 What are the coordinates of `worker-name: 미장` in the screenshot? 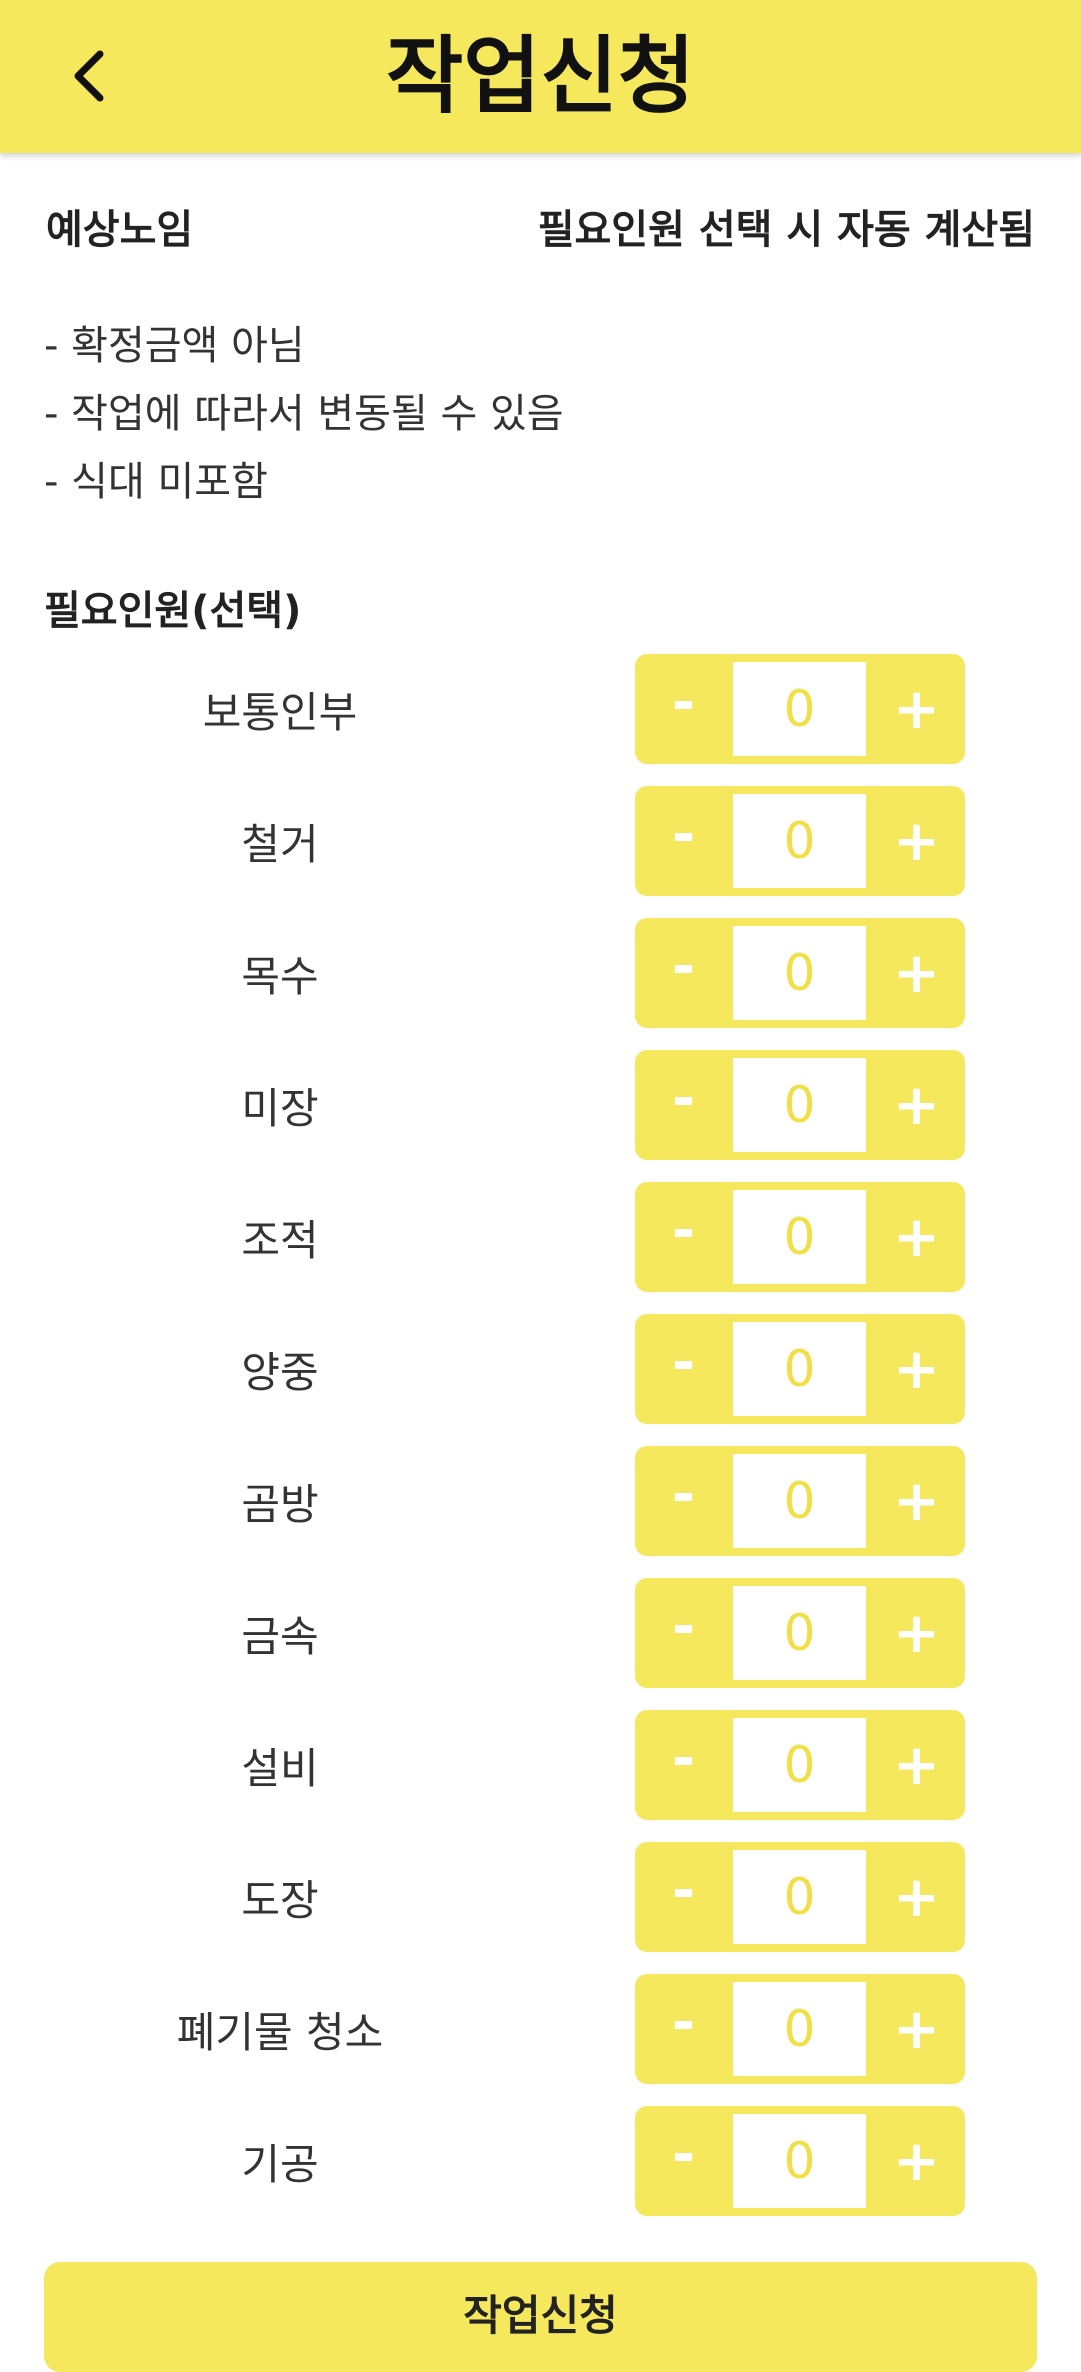 It's located at (280, 1108).